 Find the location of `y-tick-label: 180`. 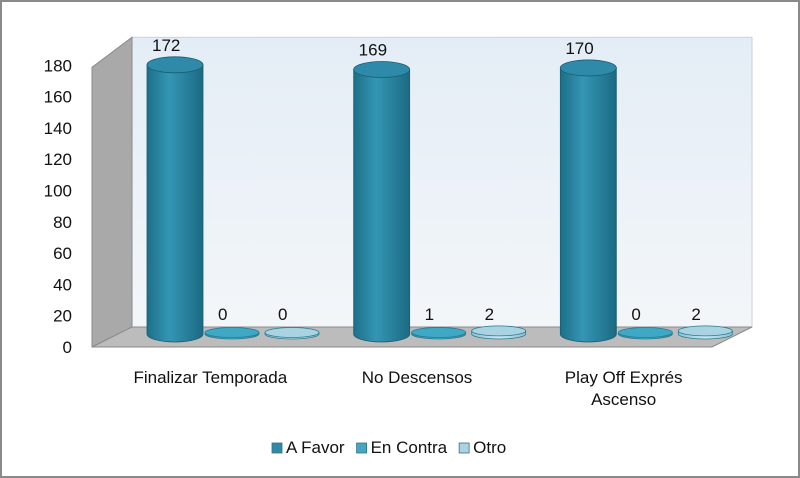

y-tick-label: 180 is located at coordinates (58, 65).